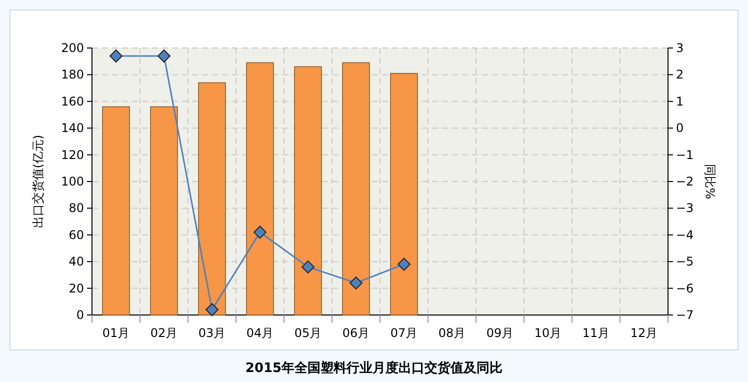 The width and height of the screenshot is (748, 382). I want to click on y-tick-label: 100, so click(72, 181).